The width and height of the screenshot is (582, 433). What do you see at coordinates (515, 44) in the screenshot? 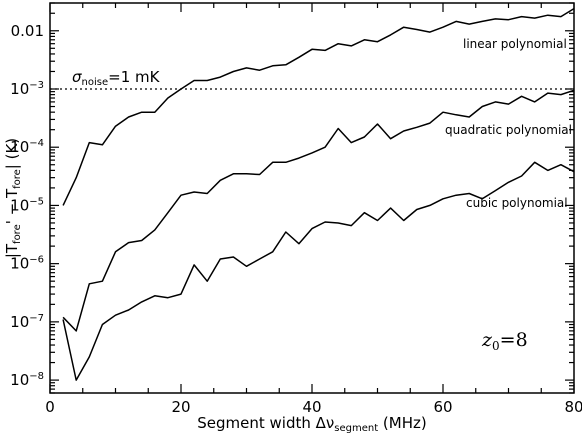
I see `series-label-1: linear polynomial` at bounding box center [515, 44].